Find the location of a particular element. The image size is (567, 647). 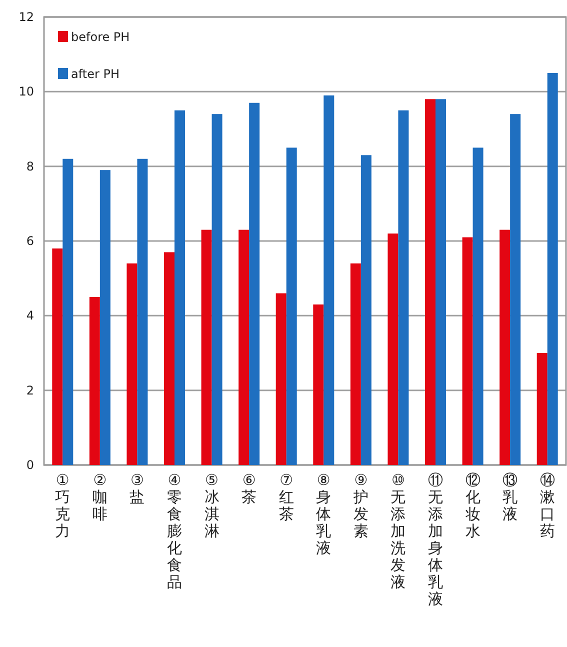

y-tick-label: 12 is located at coordinates (26, 17).